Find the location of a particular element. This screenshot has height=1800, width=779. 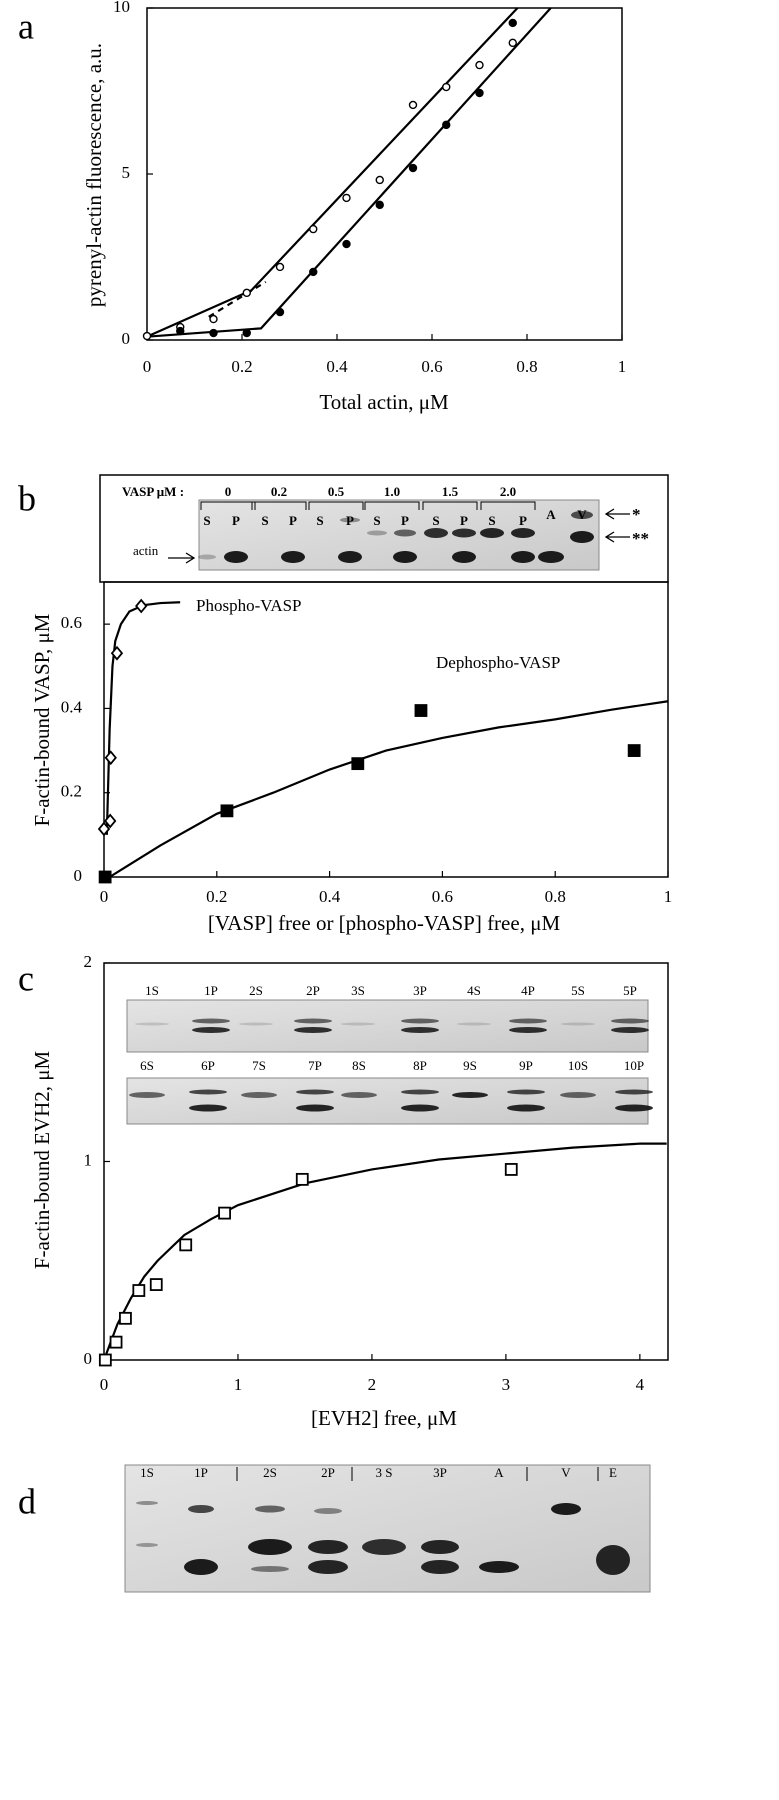

x-tick-label: 0.8 is located at coordinates (555, 896).